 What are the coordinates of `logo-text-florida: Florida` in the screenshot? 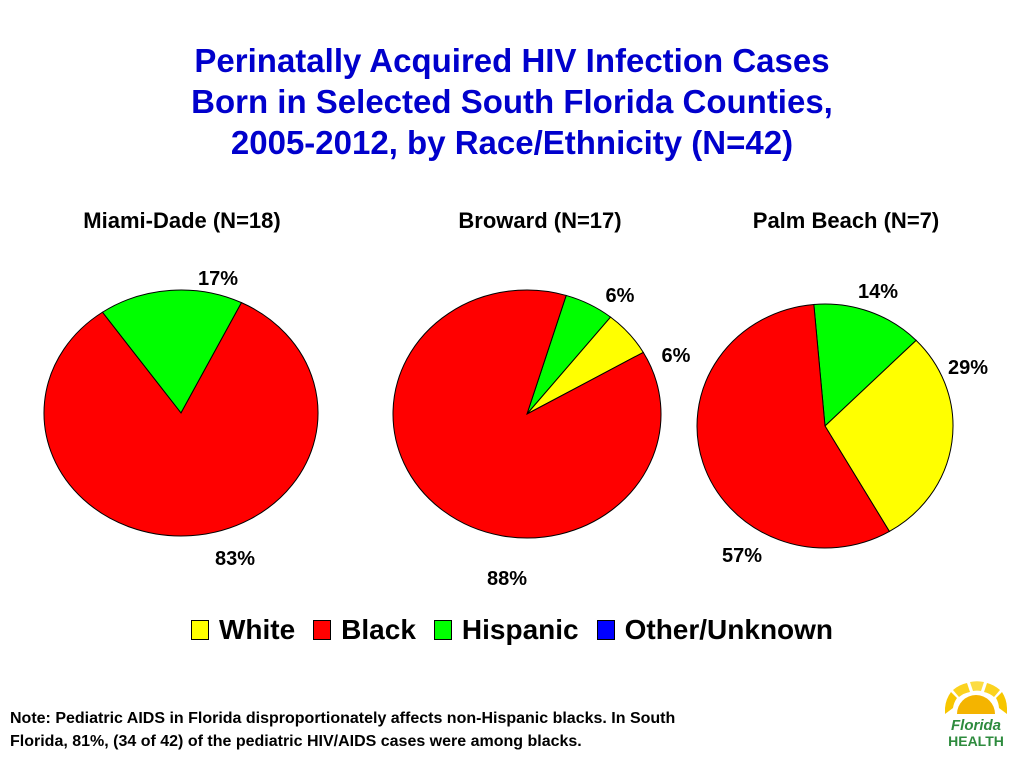 It's located at (976, 725).